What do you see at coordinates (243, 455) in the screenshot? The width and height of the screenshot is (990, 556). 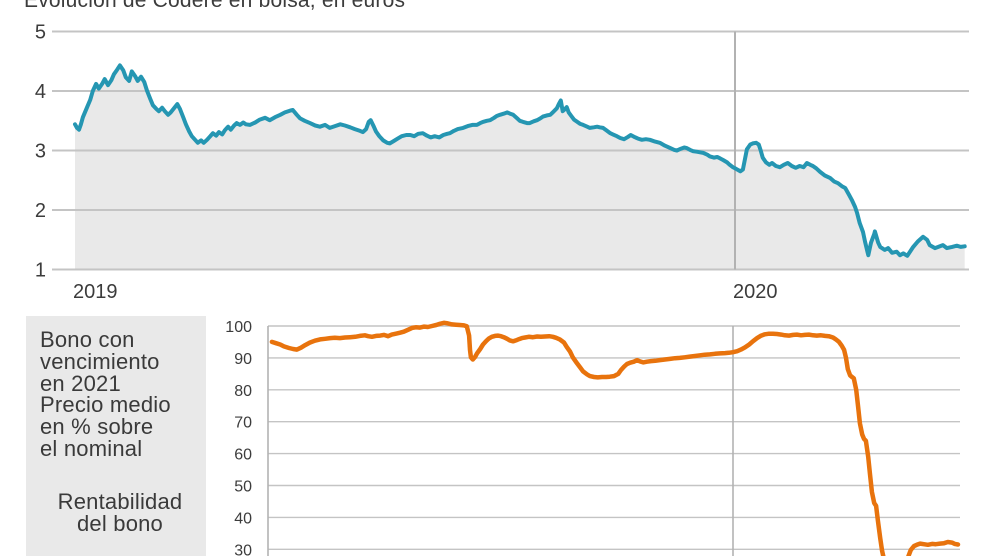 I see `bond-ytick-label: 60` at bounding box center [243, 455].